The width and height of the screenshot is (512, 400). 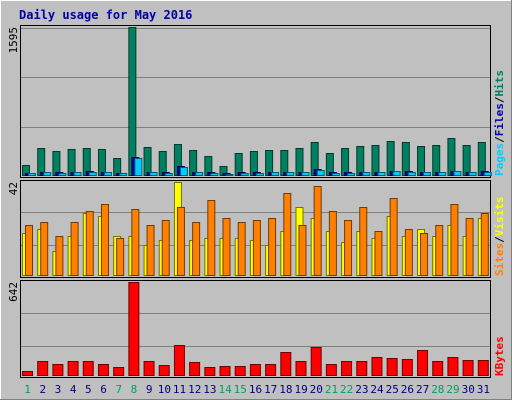 What do you see at coordinates (468, 389) in the screenshot?
I see `x-tick-label-30: 30` at bounding box center [468, 389].